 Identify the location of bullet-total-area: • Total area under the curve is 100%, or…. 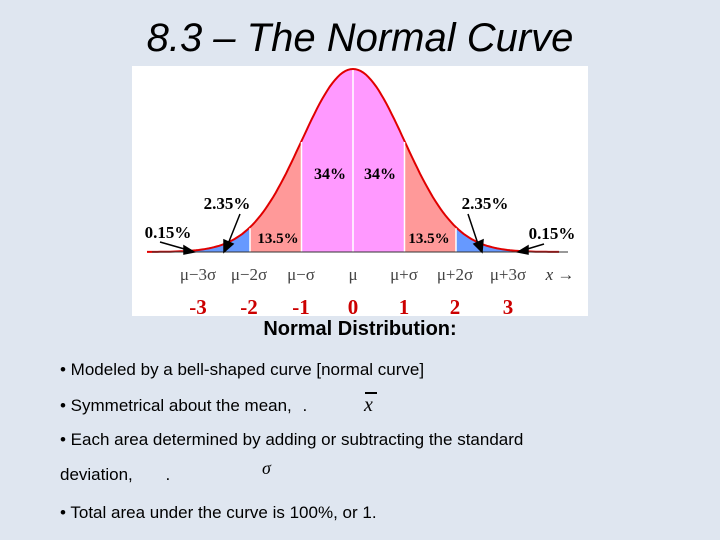
(218, 512).